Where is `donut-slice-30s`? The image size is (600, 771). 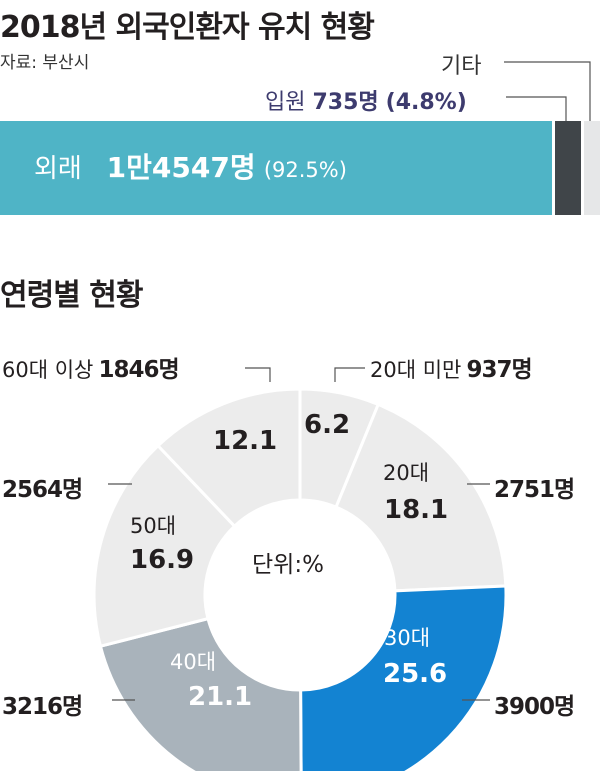
donut-slice-30s is located at coordinates (403, 677).